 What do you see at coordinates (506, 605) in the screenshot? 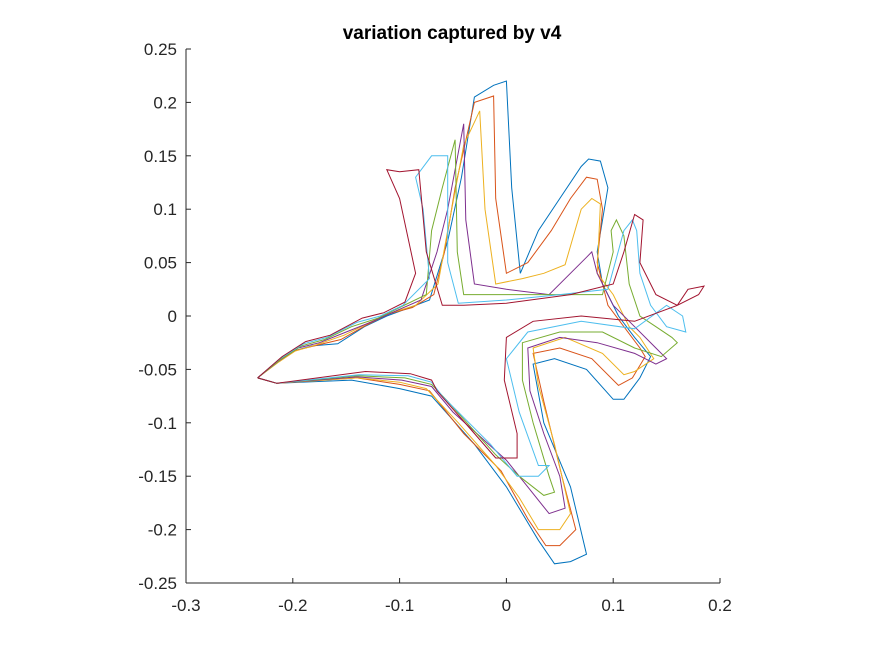
I see `x-tick-label: 0` at bounding box center [506, 605].